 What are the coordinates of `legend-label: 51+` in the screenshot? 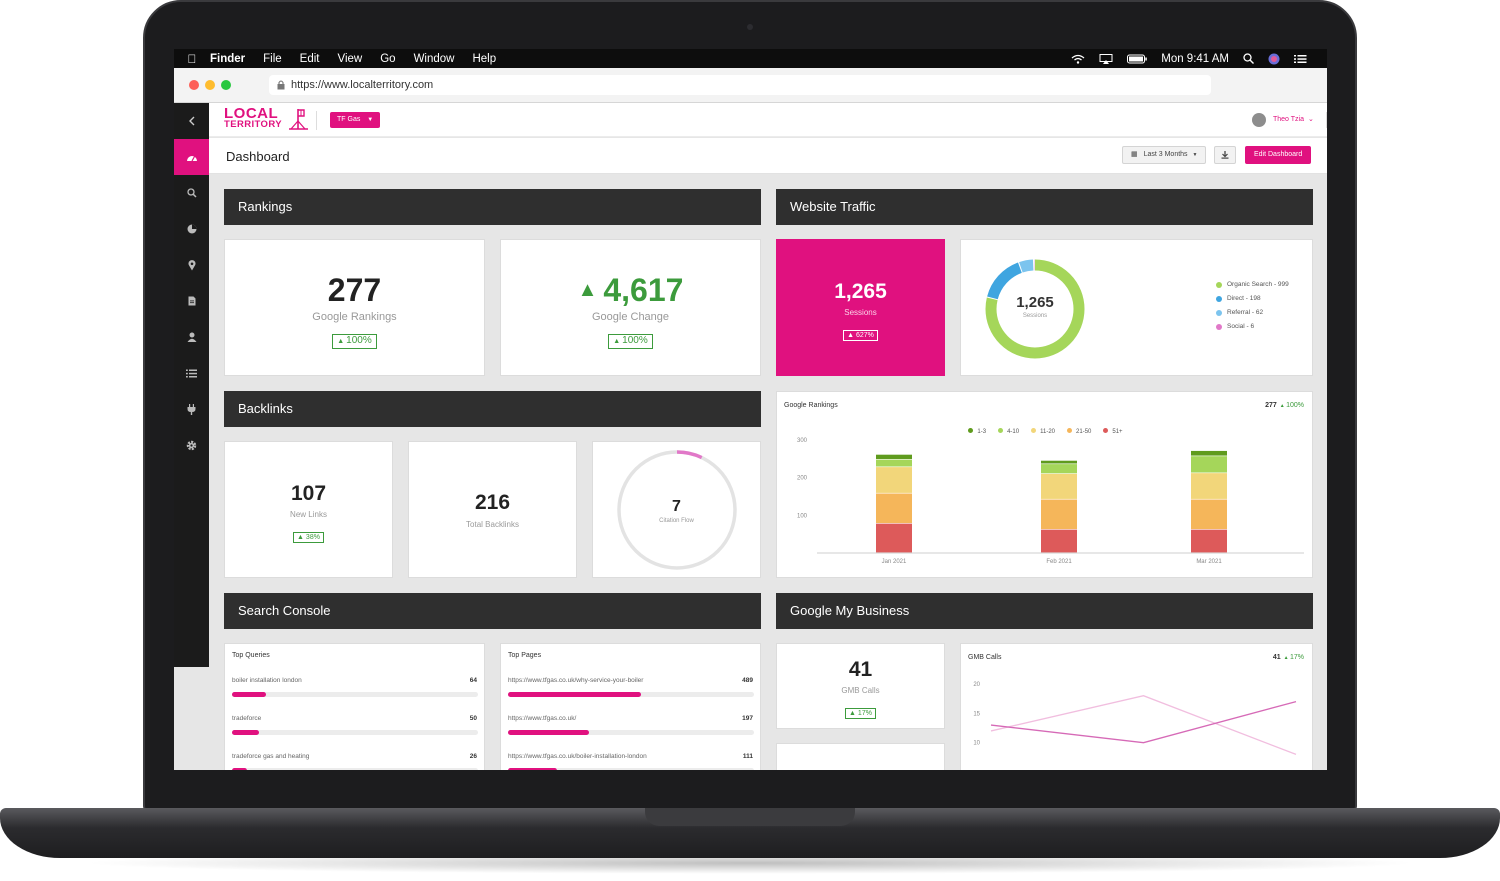 It's located at (1117, 432).